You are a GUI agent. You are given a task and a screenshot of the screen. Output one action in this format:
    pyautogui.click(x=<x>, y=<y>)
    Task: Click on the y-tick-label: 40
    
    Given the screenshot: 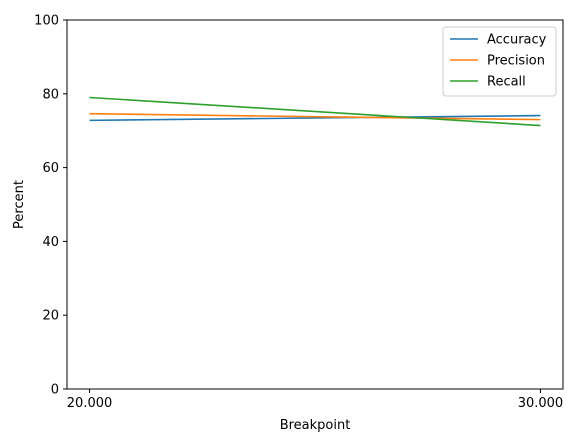 What is the action you would take?
    pyautogui.click(x=50, y=242)
    